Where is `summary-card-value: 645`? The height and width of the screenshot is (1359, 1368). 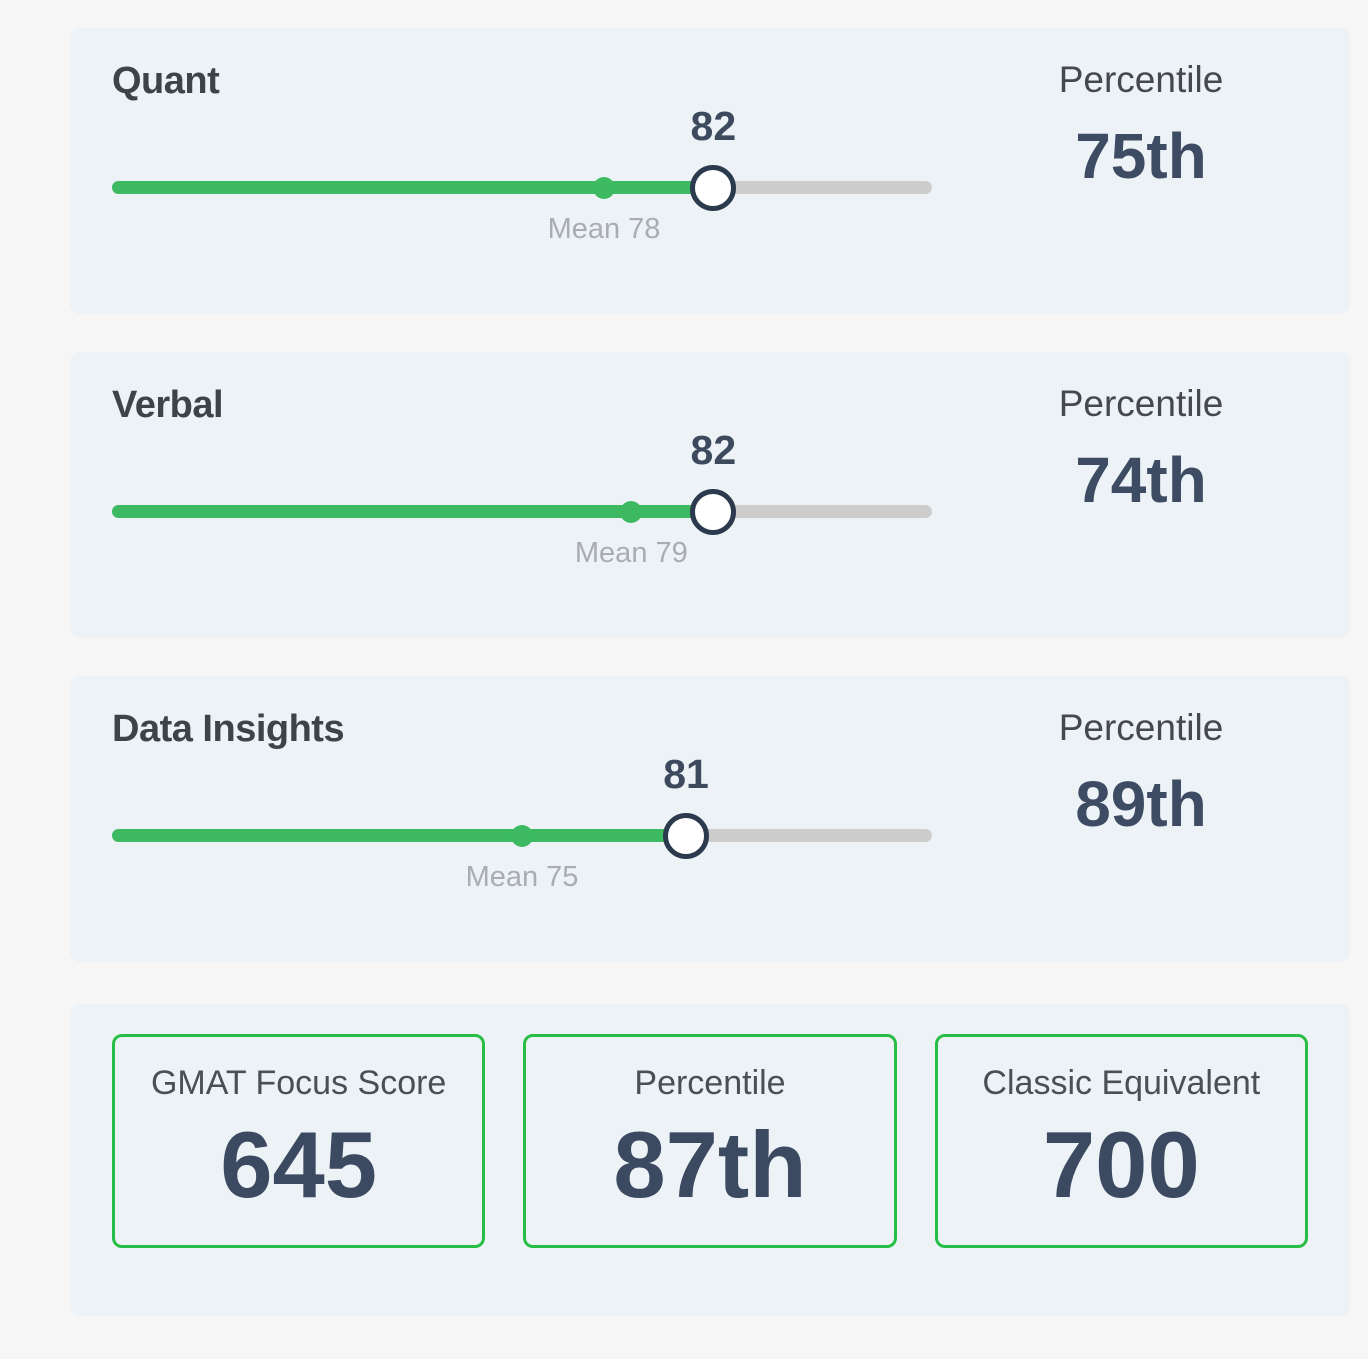 summary-card-value: 645 is located at coordinates (299, 1164).